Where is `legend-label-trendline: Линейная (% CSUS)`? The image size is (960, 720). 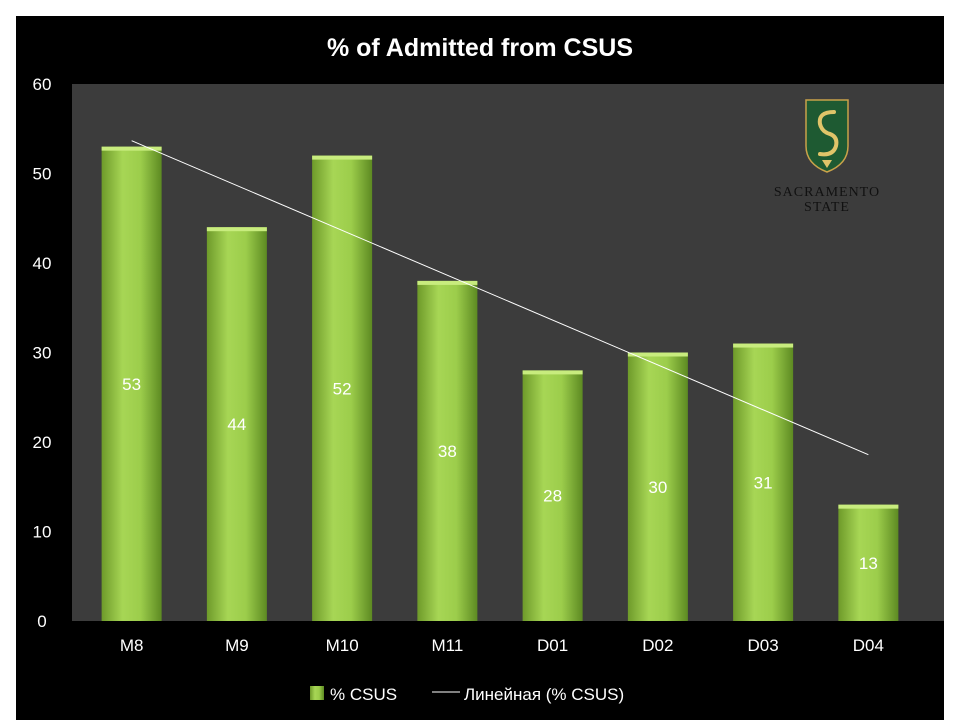
legend-label-trendline: Линейная (% CSUS) is located at coordinates (544, 694).